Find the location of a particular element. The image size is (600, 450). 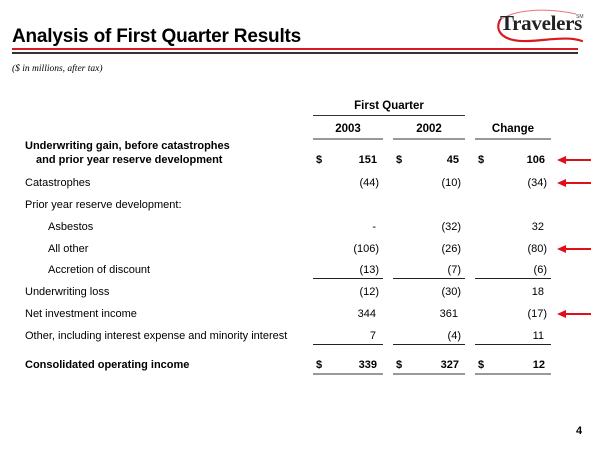

cell-2002: (4) is located at coordinates (454, 336).